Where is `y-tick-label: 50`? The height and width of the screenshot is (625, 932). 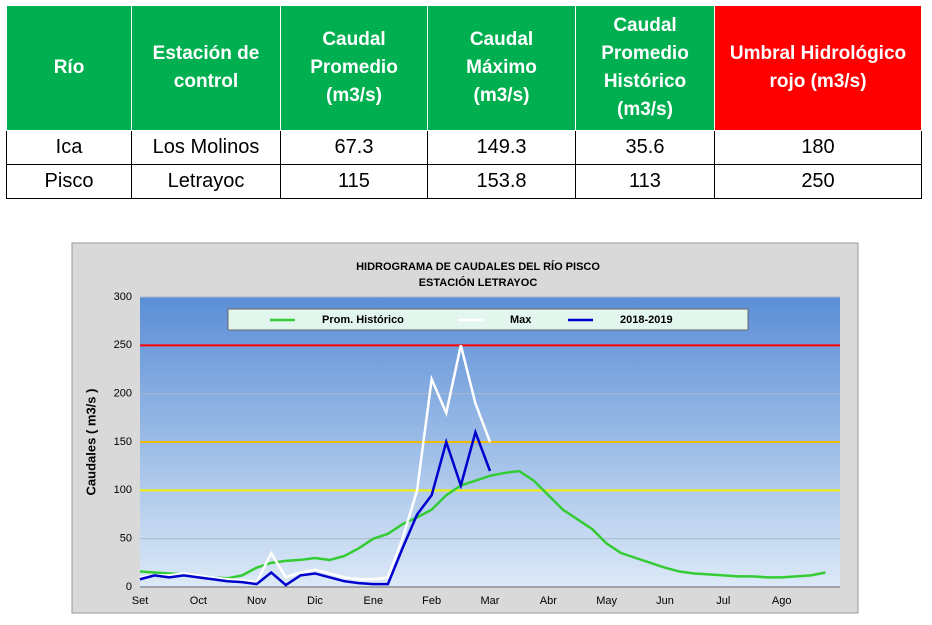 y-tick-label: 50 is located at coordinates (126, 539).